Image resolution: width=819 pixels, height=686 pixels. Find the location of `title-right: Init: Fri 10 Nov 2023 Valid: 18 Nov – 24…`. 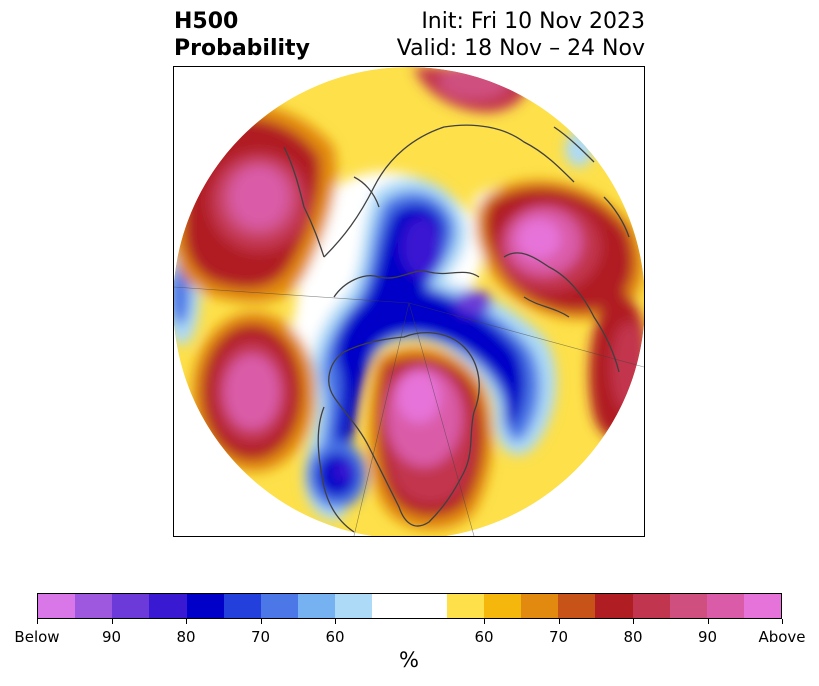

title-right: Init: Fri 10 Nov 2023 Valid: 18 Nov – 24… is located at coordinates (521, 35).